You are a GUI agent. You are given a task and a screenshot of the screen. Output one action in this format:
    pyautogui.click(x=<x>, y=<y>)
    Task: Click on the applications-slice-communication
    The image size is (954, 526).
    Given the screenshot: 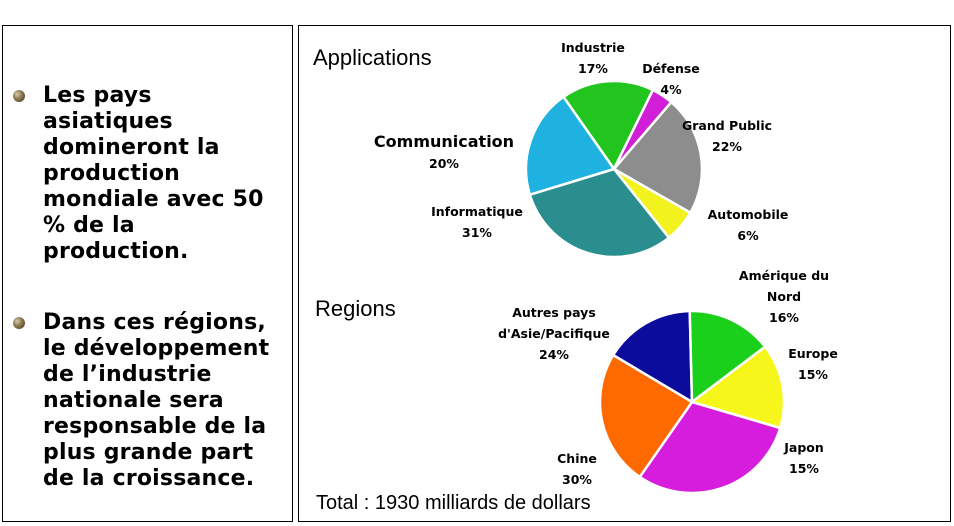 What is the action you would take?
    pyautogui.click(x=570, y=145)
    